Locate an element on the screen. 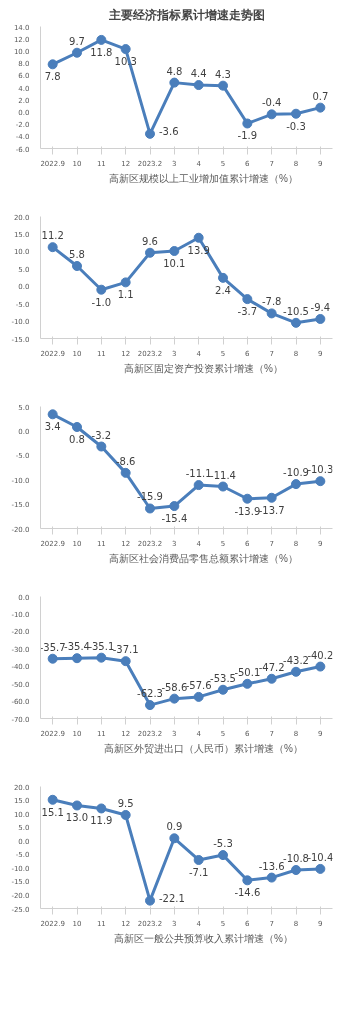  data-label: 11.2 is located at coordinates (52, 236).